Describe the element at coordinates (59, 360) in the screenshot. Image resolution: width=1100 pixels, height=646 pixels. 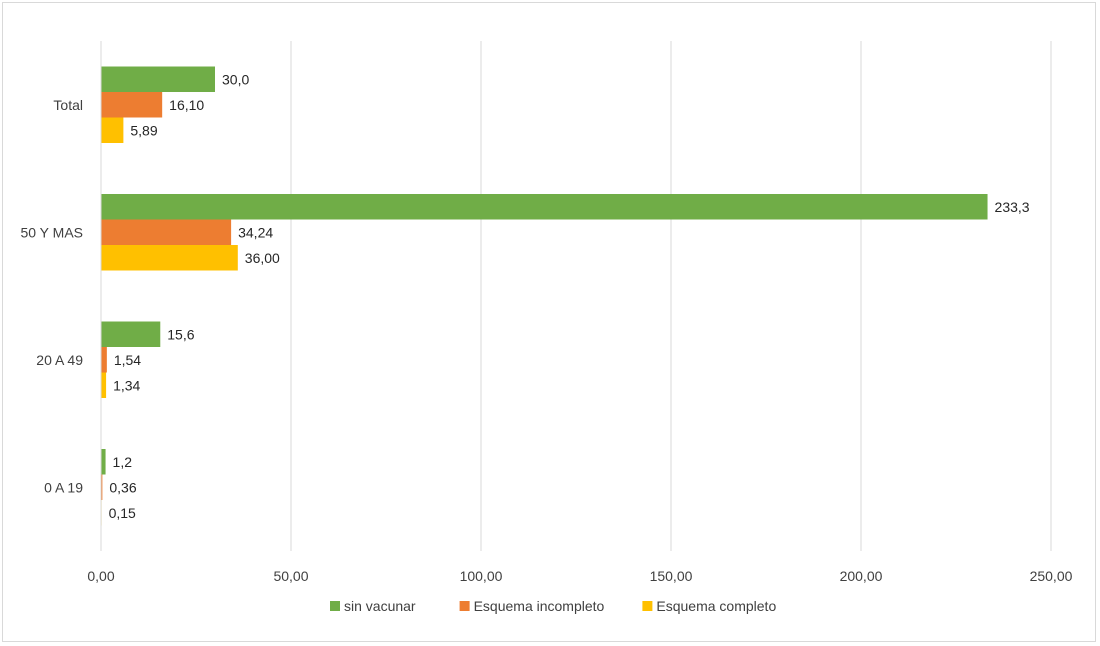
I see `category-label: 20 A 49` at that location.